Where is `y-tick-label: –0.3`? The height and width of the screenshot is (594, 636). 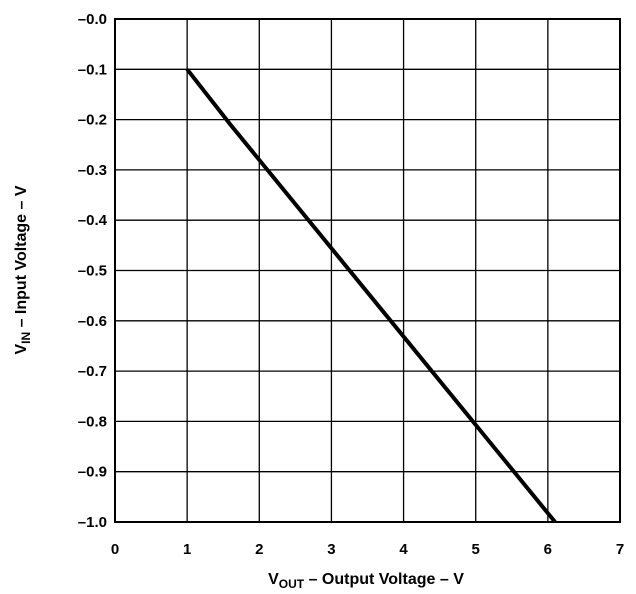
y-tick-label: –0.3 is located at coordinates (92, 170).